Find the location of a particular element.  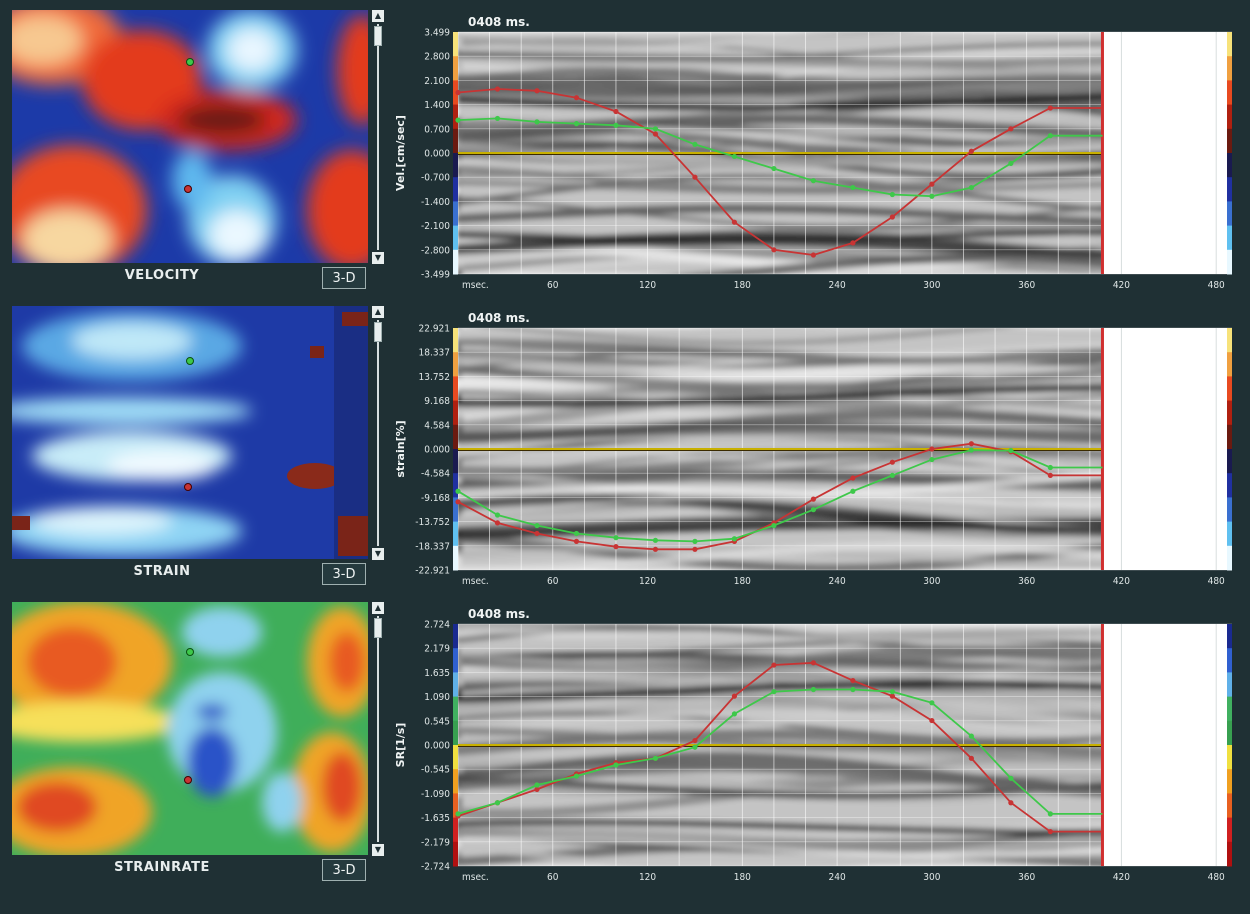

x-unit-label: msec. is located at coordinates (475, 877).